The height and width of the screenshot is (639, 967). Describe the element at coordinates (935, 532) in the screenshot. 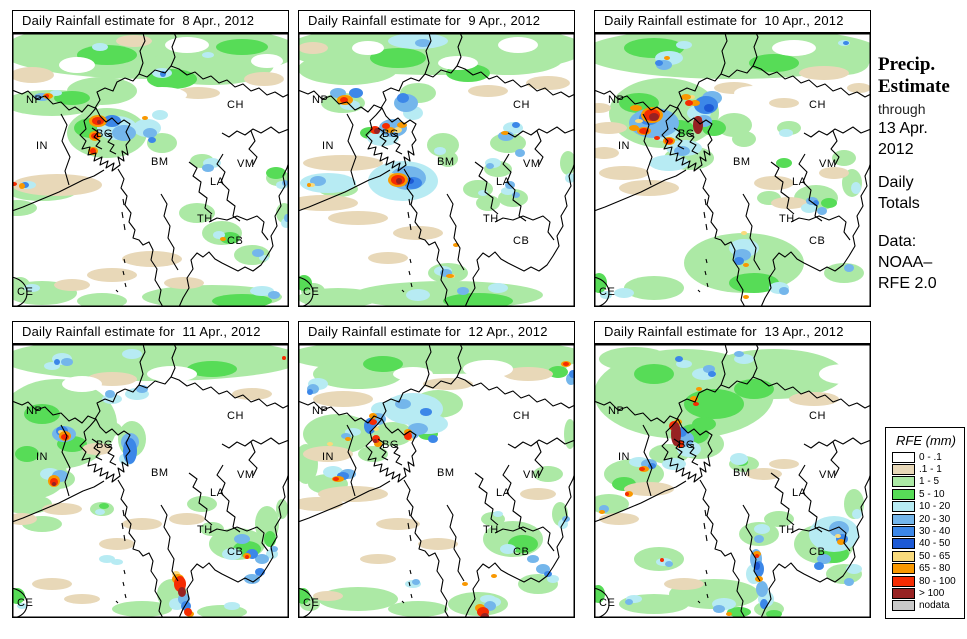

I see `legend-label: 30 - 40` at that location.